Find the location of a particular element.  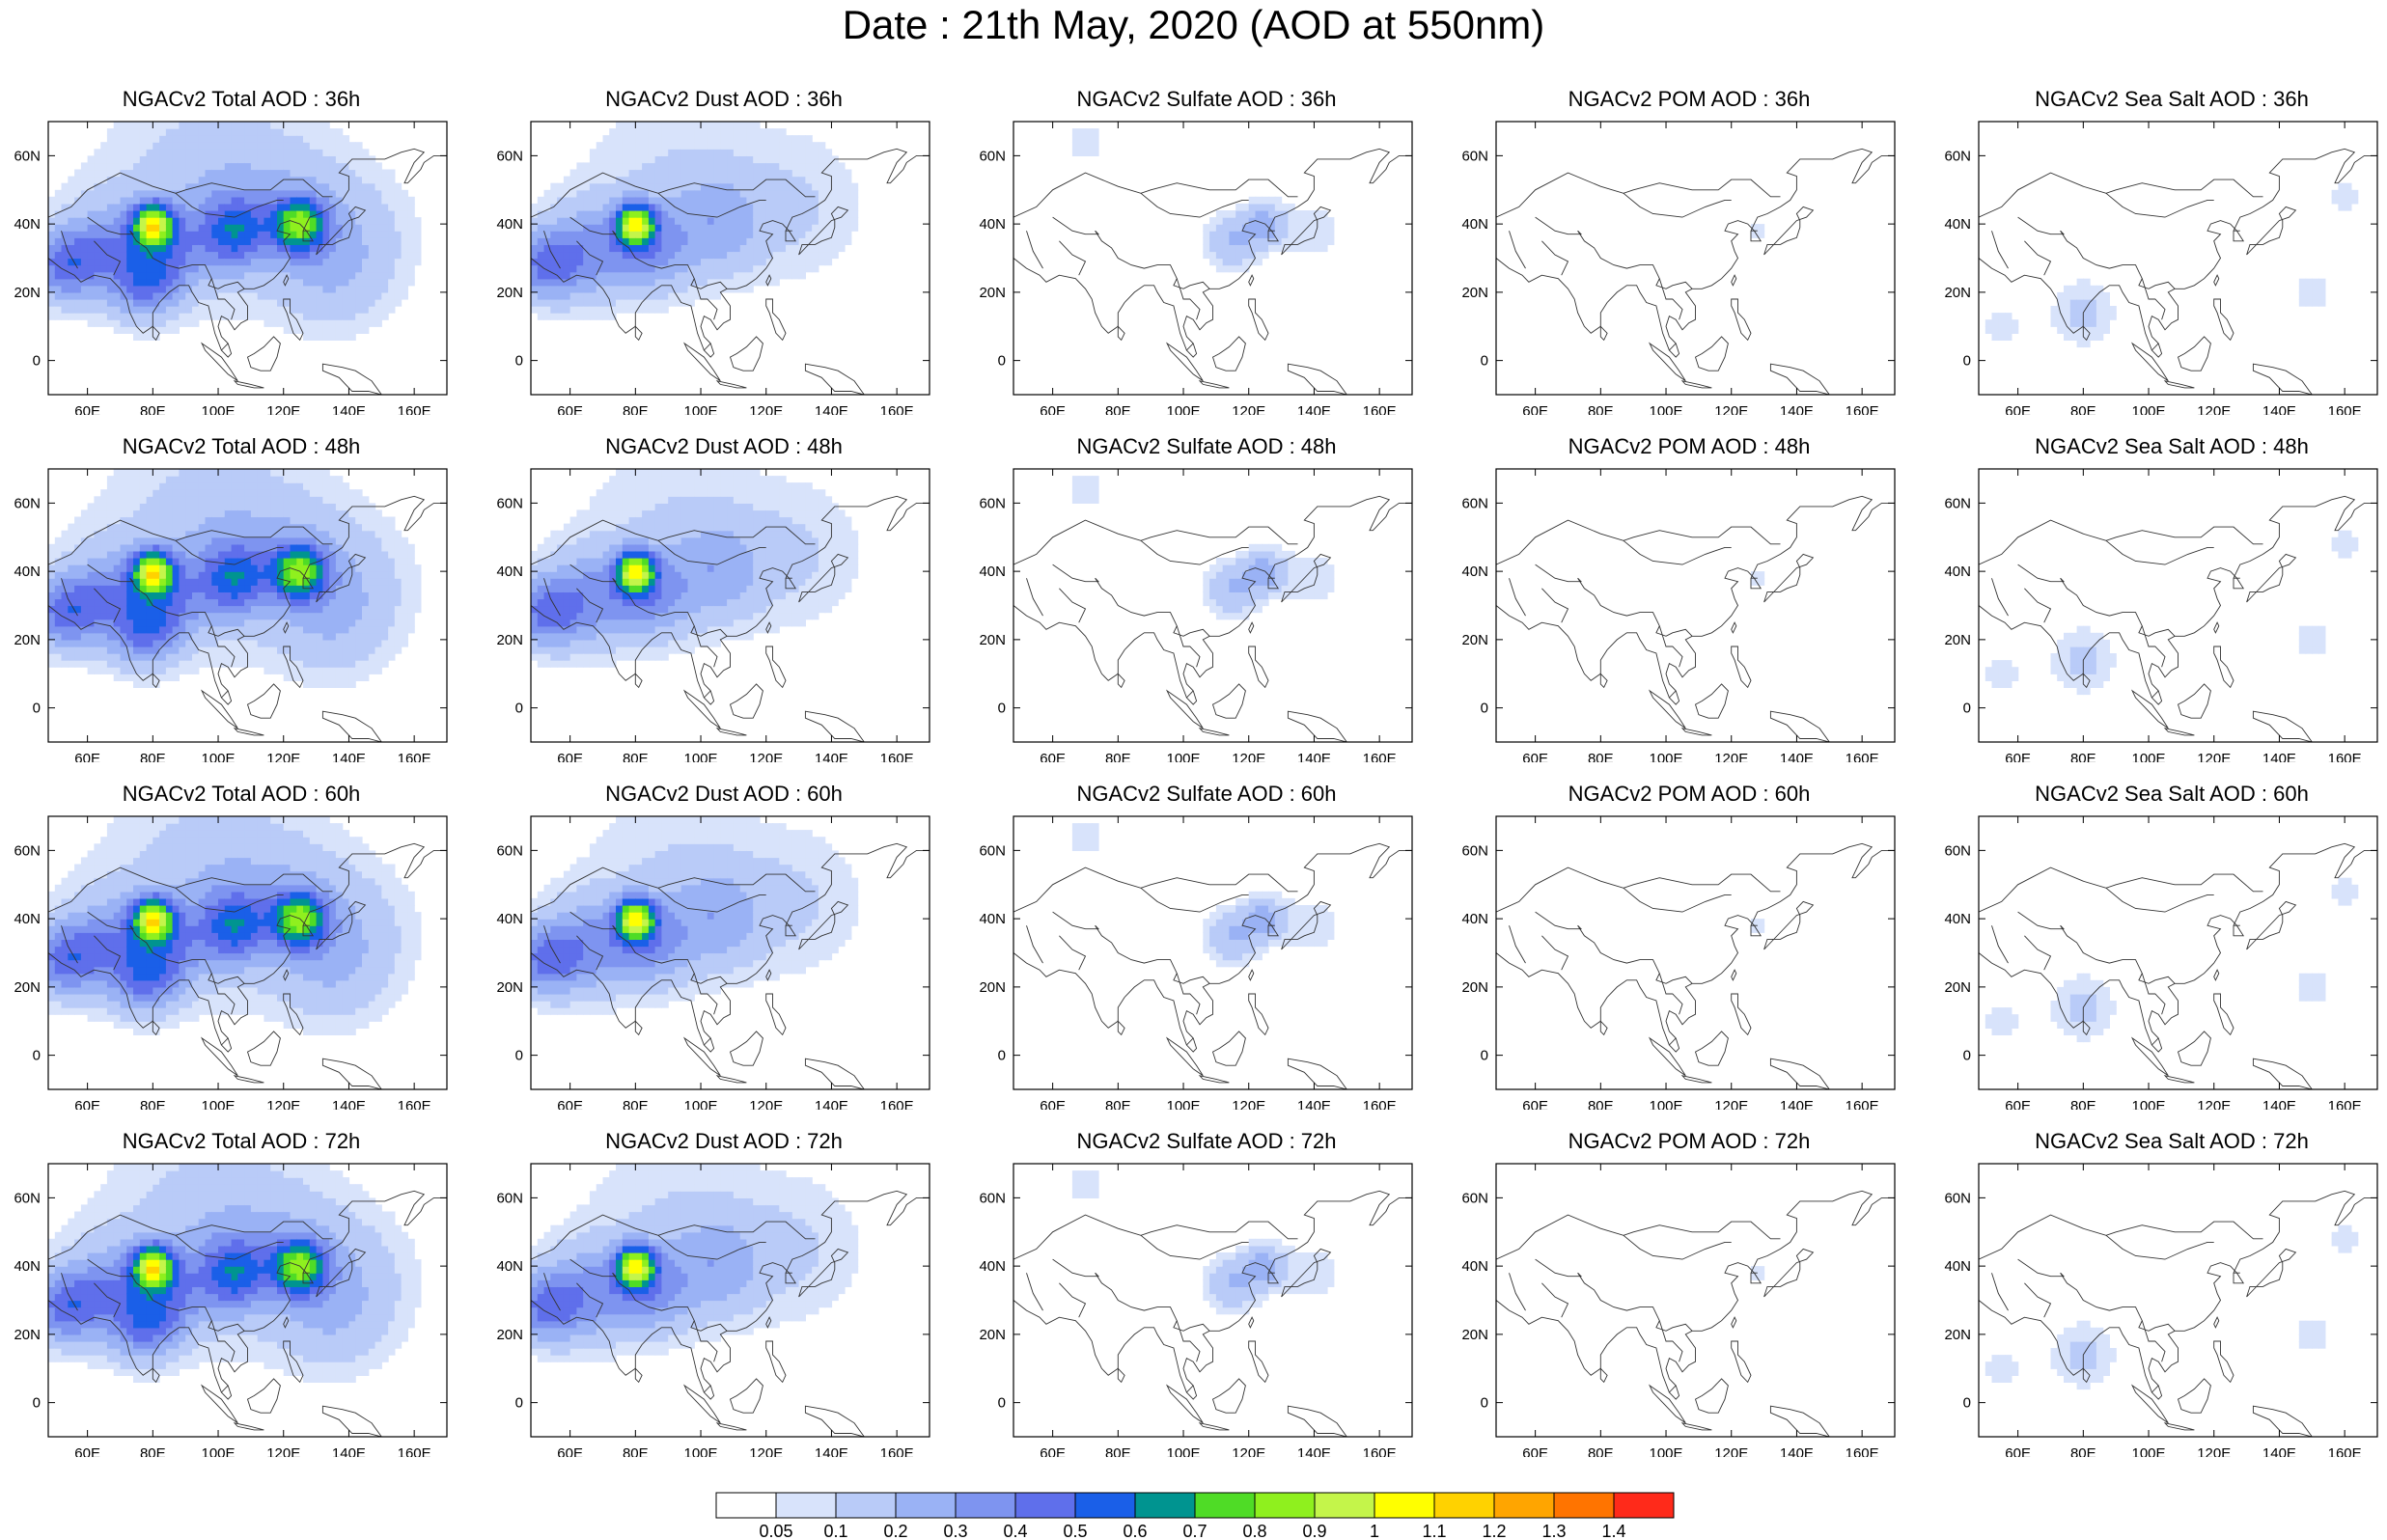

lon-tick-label: 120E is located at coordinates (283, 756).